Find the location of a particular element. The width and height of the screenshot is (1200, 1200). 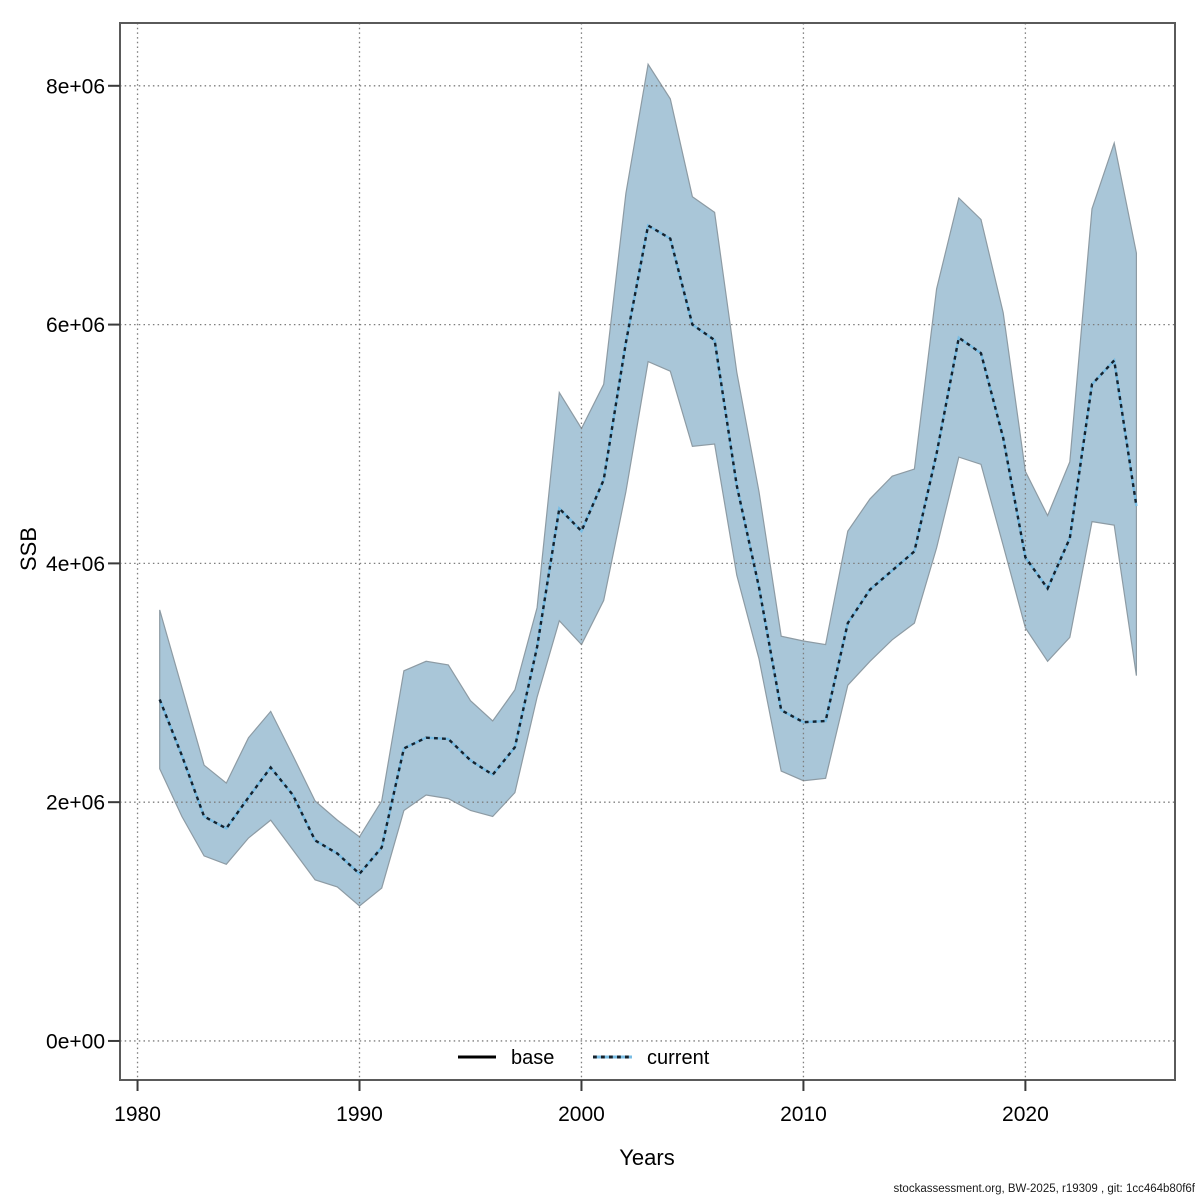

legend: base current is located at coordinates (584, 1058).